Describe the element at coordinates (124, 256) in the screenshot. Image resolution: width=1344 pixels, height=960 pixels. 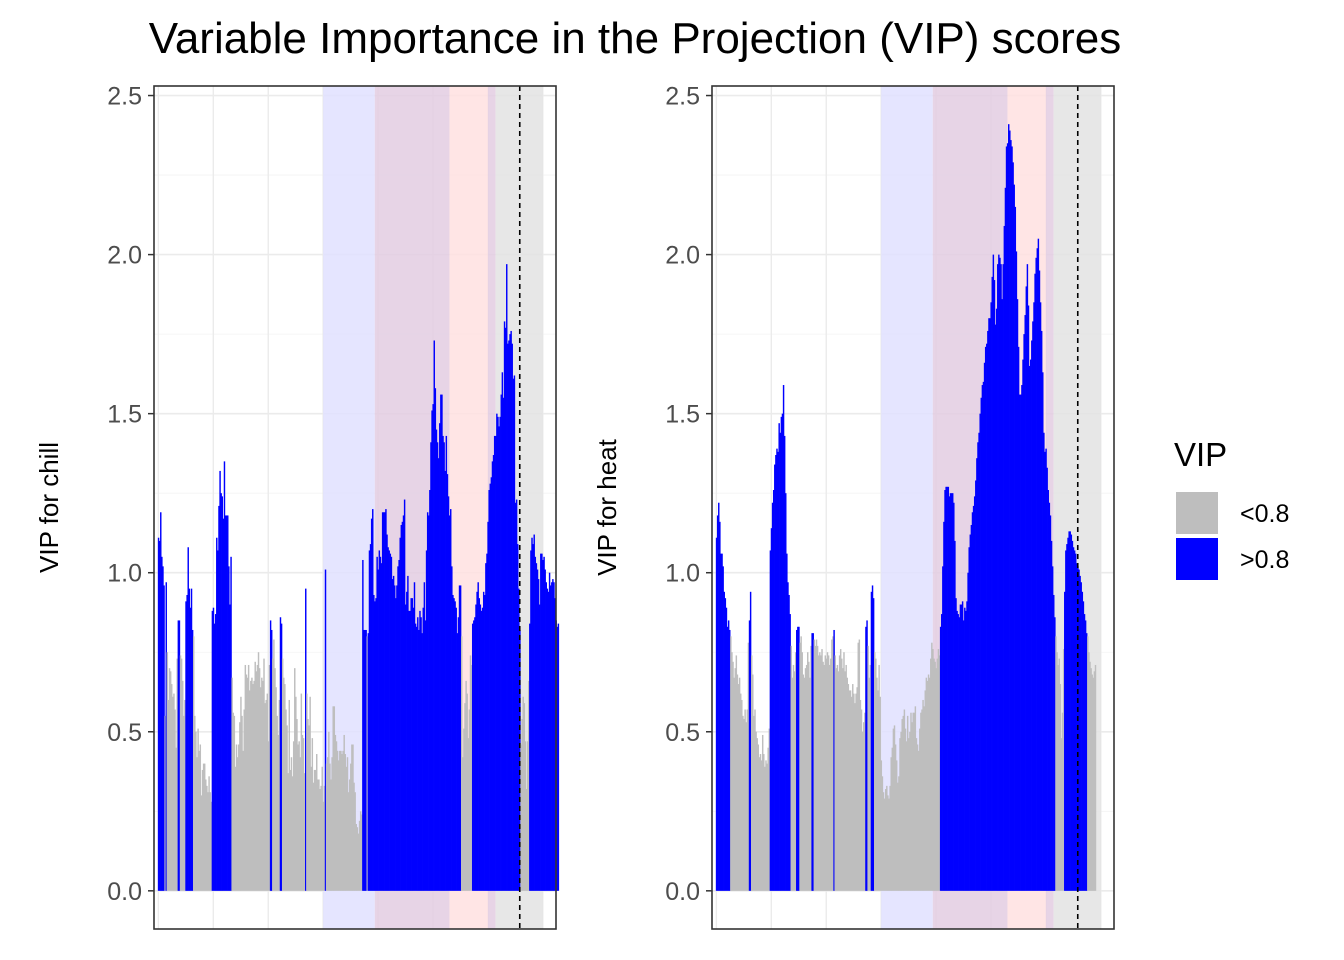
I see `y-tick-label: 2.0` at that location.